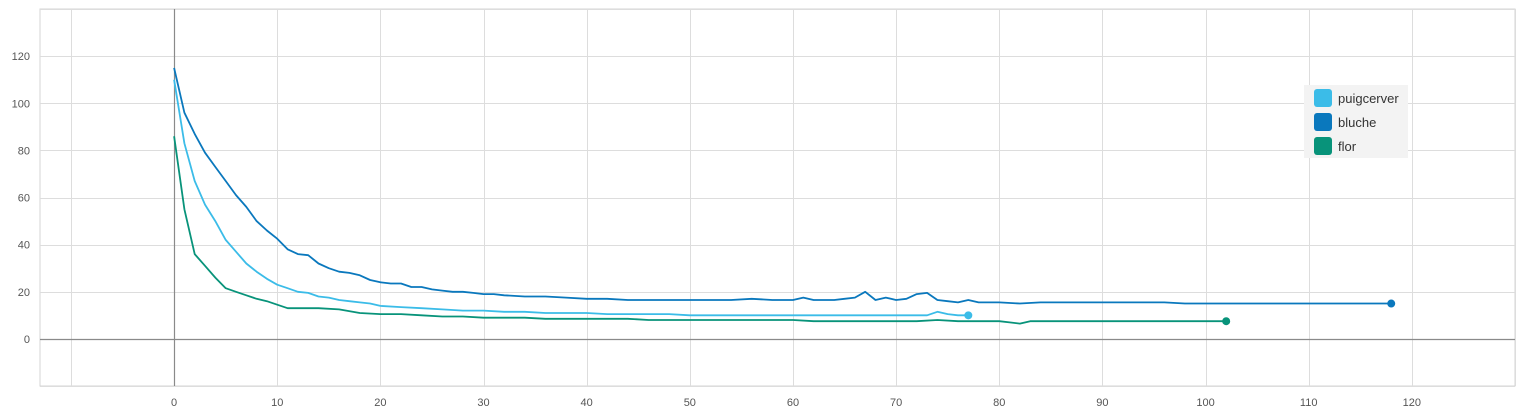 This screenshot has height=415, width=1524. I want to click on y-tick-label: 100, so click(21, 104).